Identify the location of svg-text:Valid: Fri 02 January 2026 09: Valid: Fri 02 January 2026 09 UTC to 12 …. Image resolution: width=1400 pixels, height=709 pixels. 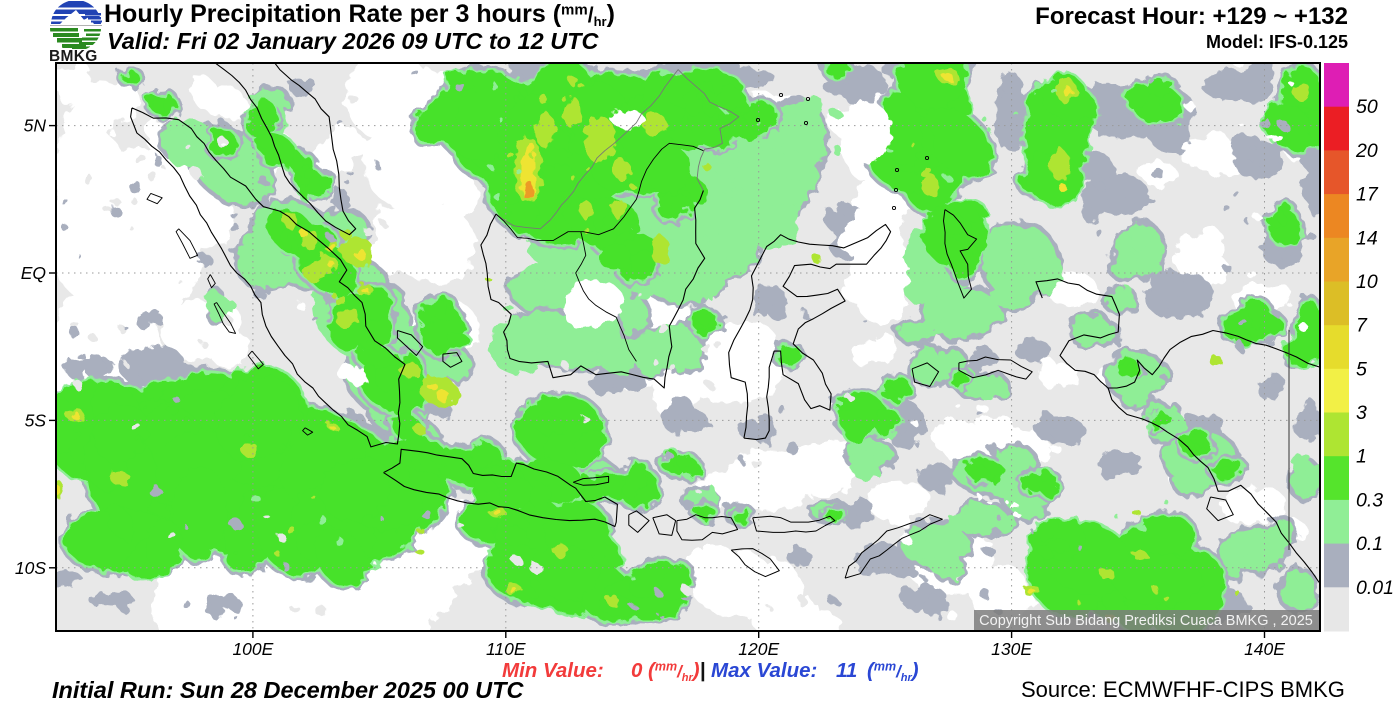
(353, 41).